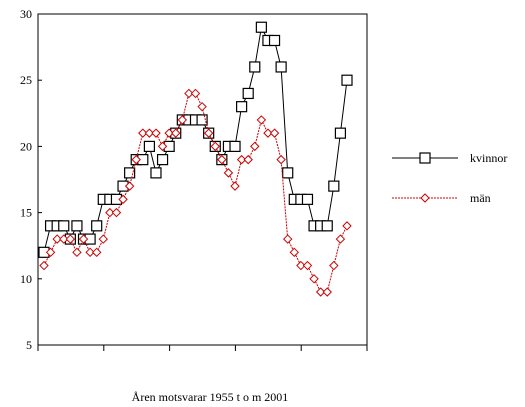  Describe the element at coordinates (210, 397) in the screenshot. I see `x-axis-caption: Åren motsvarar 1955 t o m 2001` at that location.